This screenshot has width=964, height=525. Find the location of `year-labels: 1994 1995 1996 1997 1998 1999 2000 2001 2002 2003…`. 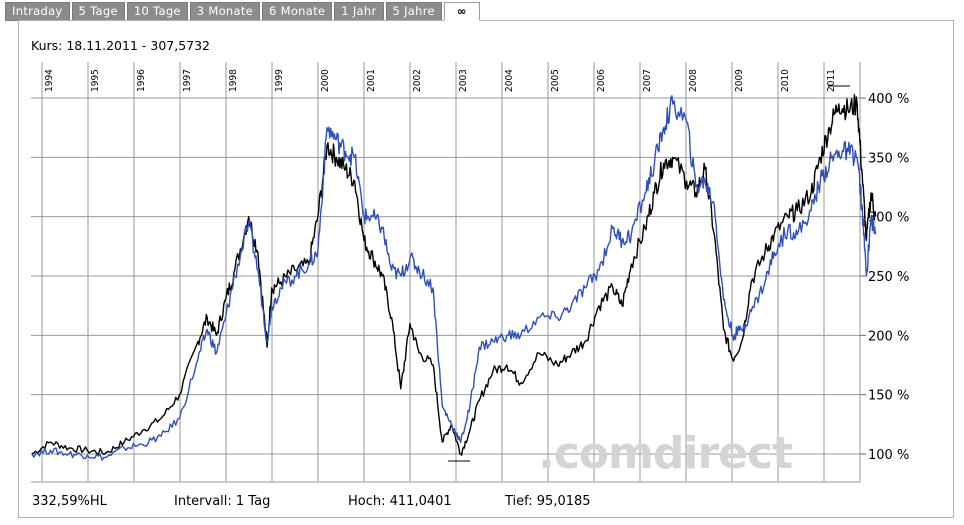

year-labels: 1994 1995 1996 1997 1998 1999 2000 2001 2002 2003… is located at coordinates (440, 80).